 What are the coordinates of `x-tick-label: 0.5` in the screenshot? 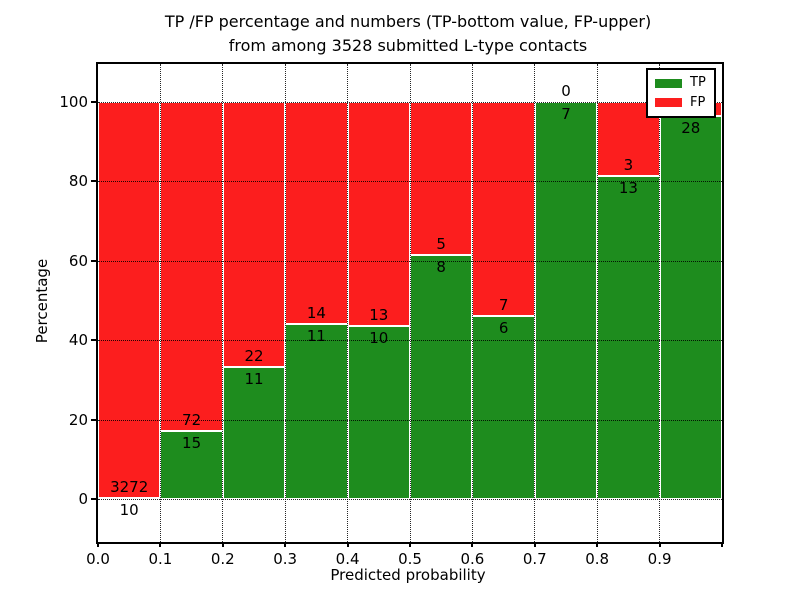 It's located at (410, 559).